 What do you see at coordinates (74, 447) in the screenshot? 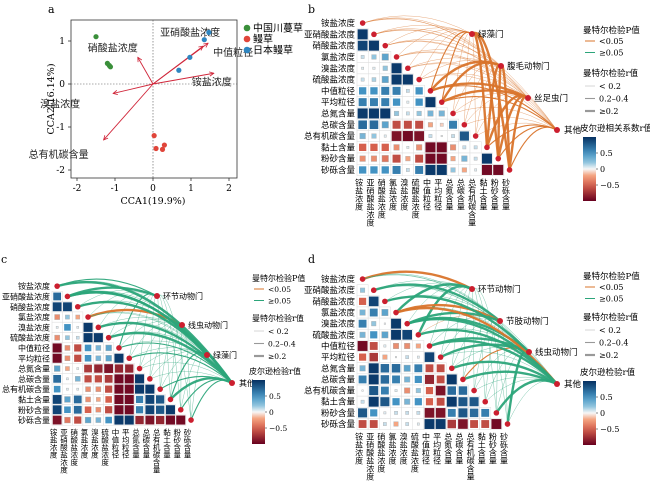
I see `column-label: 硝酸盐浓度` at bounding box center [74, 447].